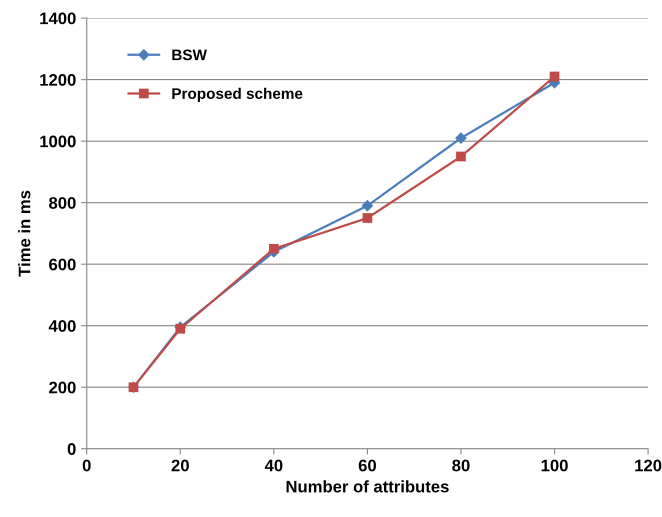 Image resolution: width=662 pixels, height=517 pixels. What do you see at coordinates (62, 203) in the screenshot?
I see `y-tick-label: 800` at bounding box center [62, 203].